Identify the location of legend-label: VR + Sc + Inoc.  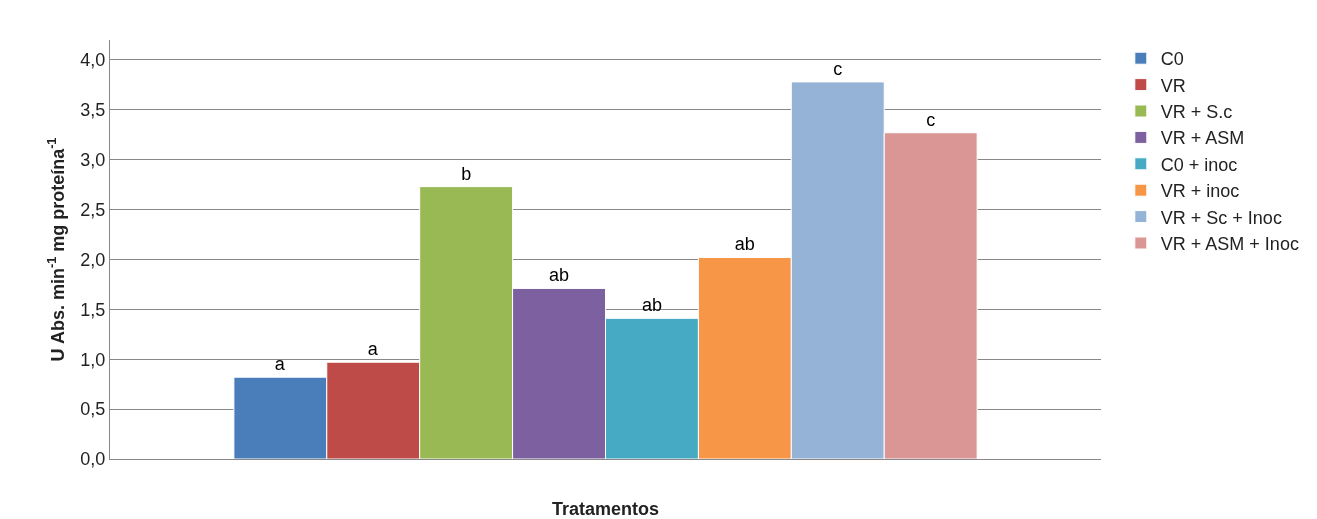
(1221, 217).